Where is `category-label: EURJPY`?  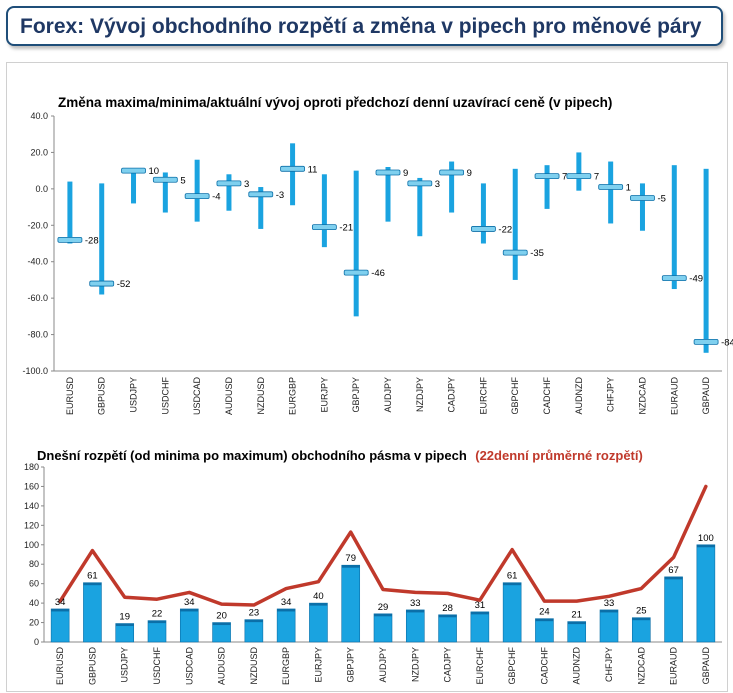
category-label: EURJPY is located at coordinates (324, 395).